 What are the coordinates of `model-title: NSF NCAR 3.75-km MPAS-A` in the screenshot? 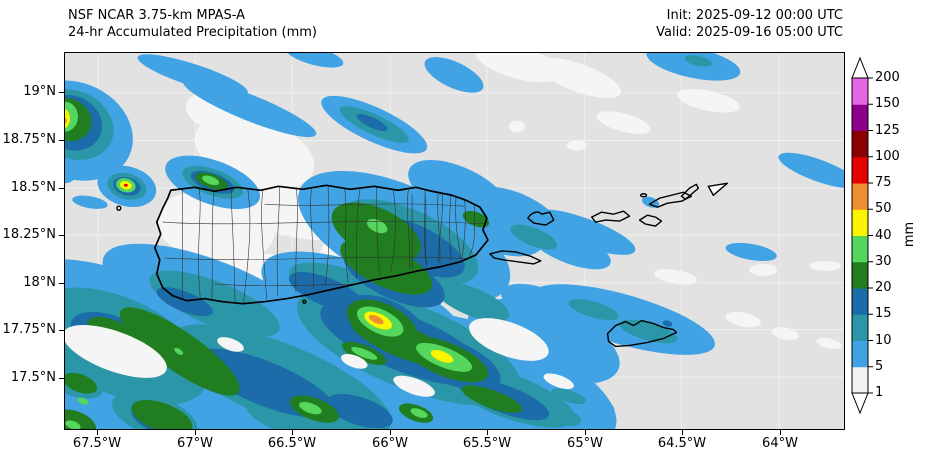 It's located at (157, 15).